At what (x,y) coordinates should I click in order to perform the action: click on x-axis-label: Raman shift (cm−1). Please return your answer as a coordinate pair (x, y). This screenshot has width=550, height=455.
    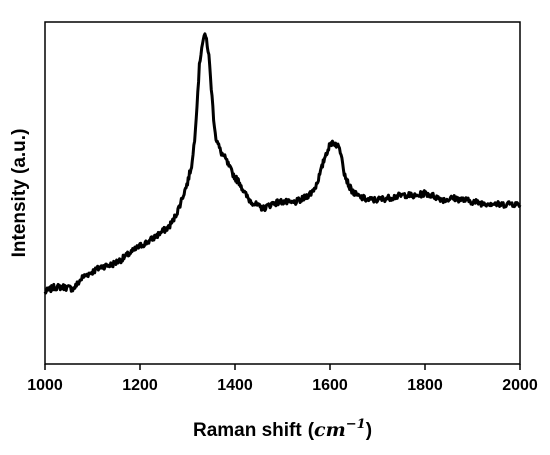
    Looking at the image, I should click on (282, 429).